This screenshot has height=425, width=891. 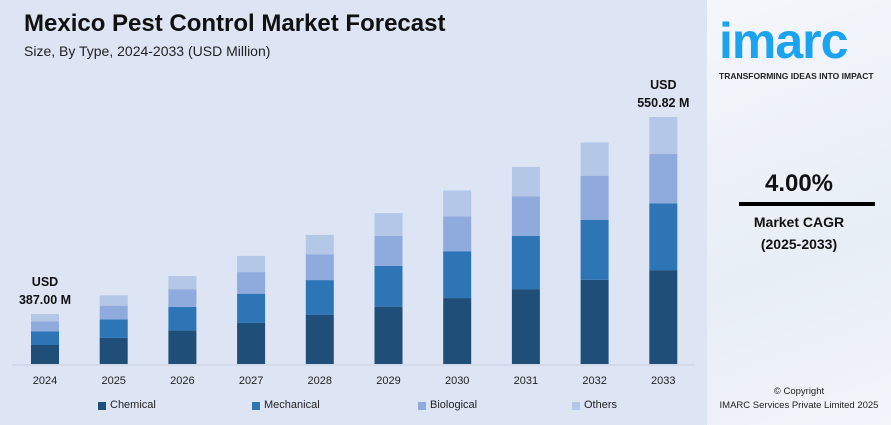 I want to click on bar-others-2026, so click(x=182, y=283).